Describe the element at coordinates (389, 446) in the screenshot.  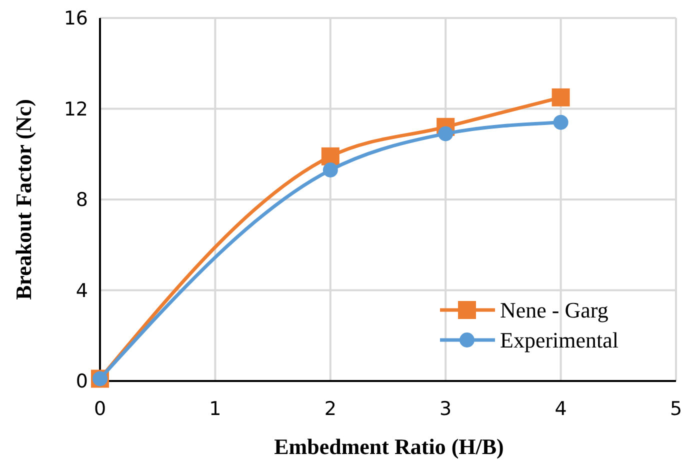
I see `x-axis-title: Embedment Ratio (H/B)` at that location.